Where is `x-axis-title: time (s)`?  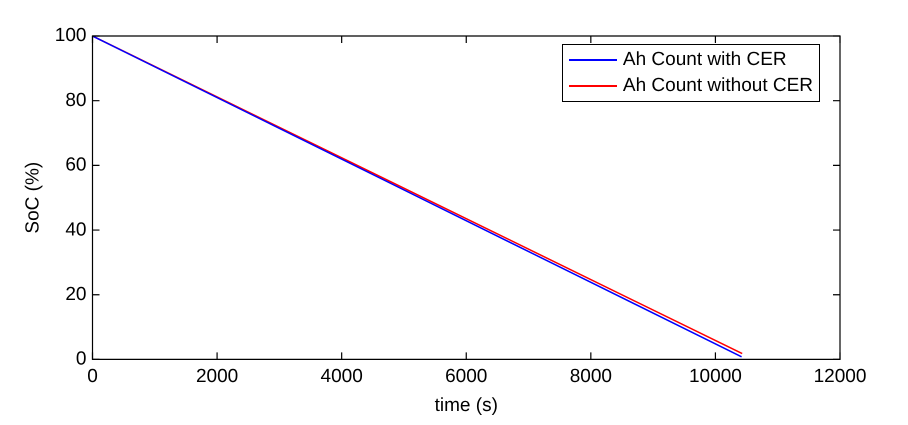
x-axis-title: time (s) is located at coordinates (466, 405).